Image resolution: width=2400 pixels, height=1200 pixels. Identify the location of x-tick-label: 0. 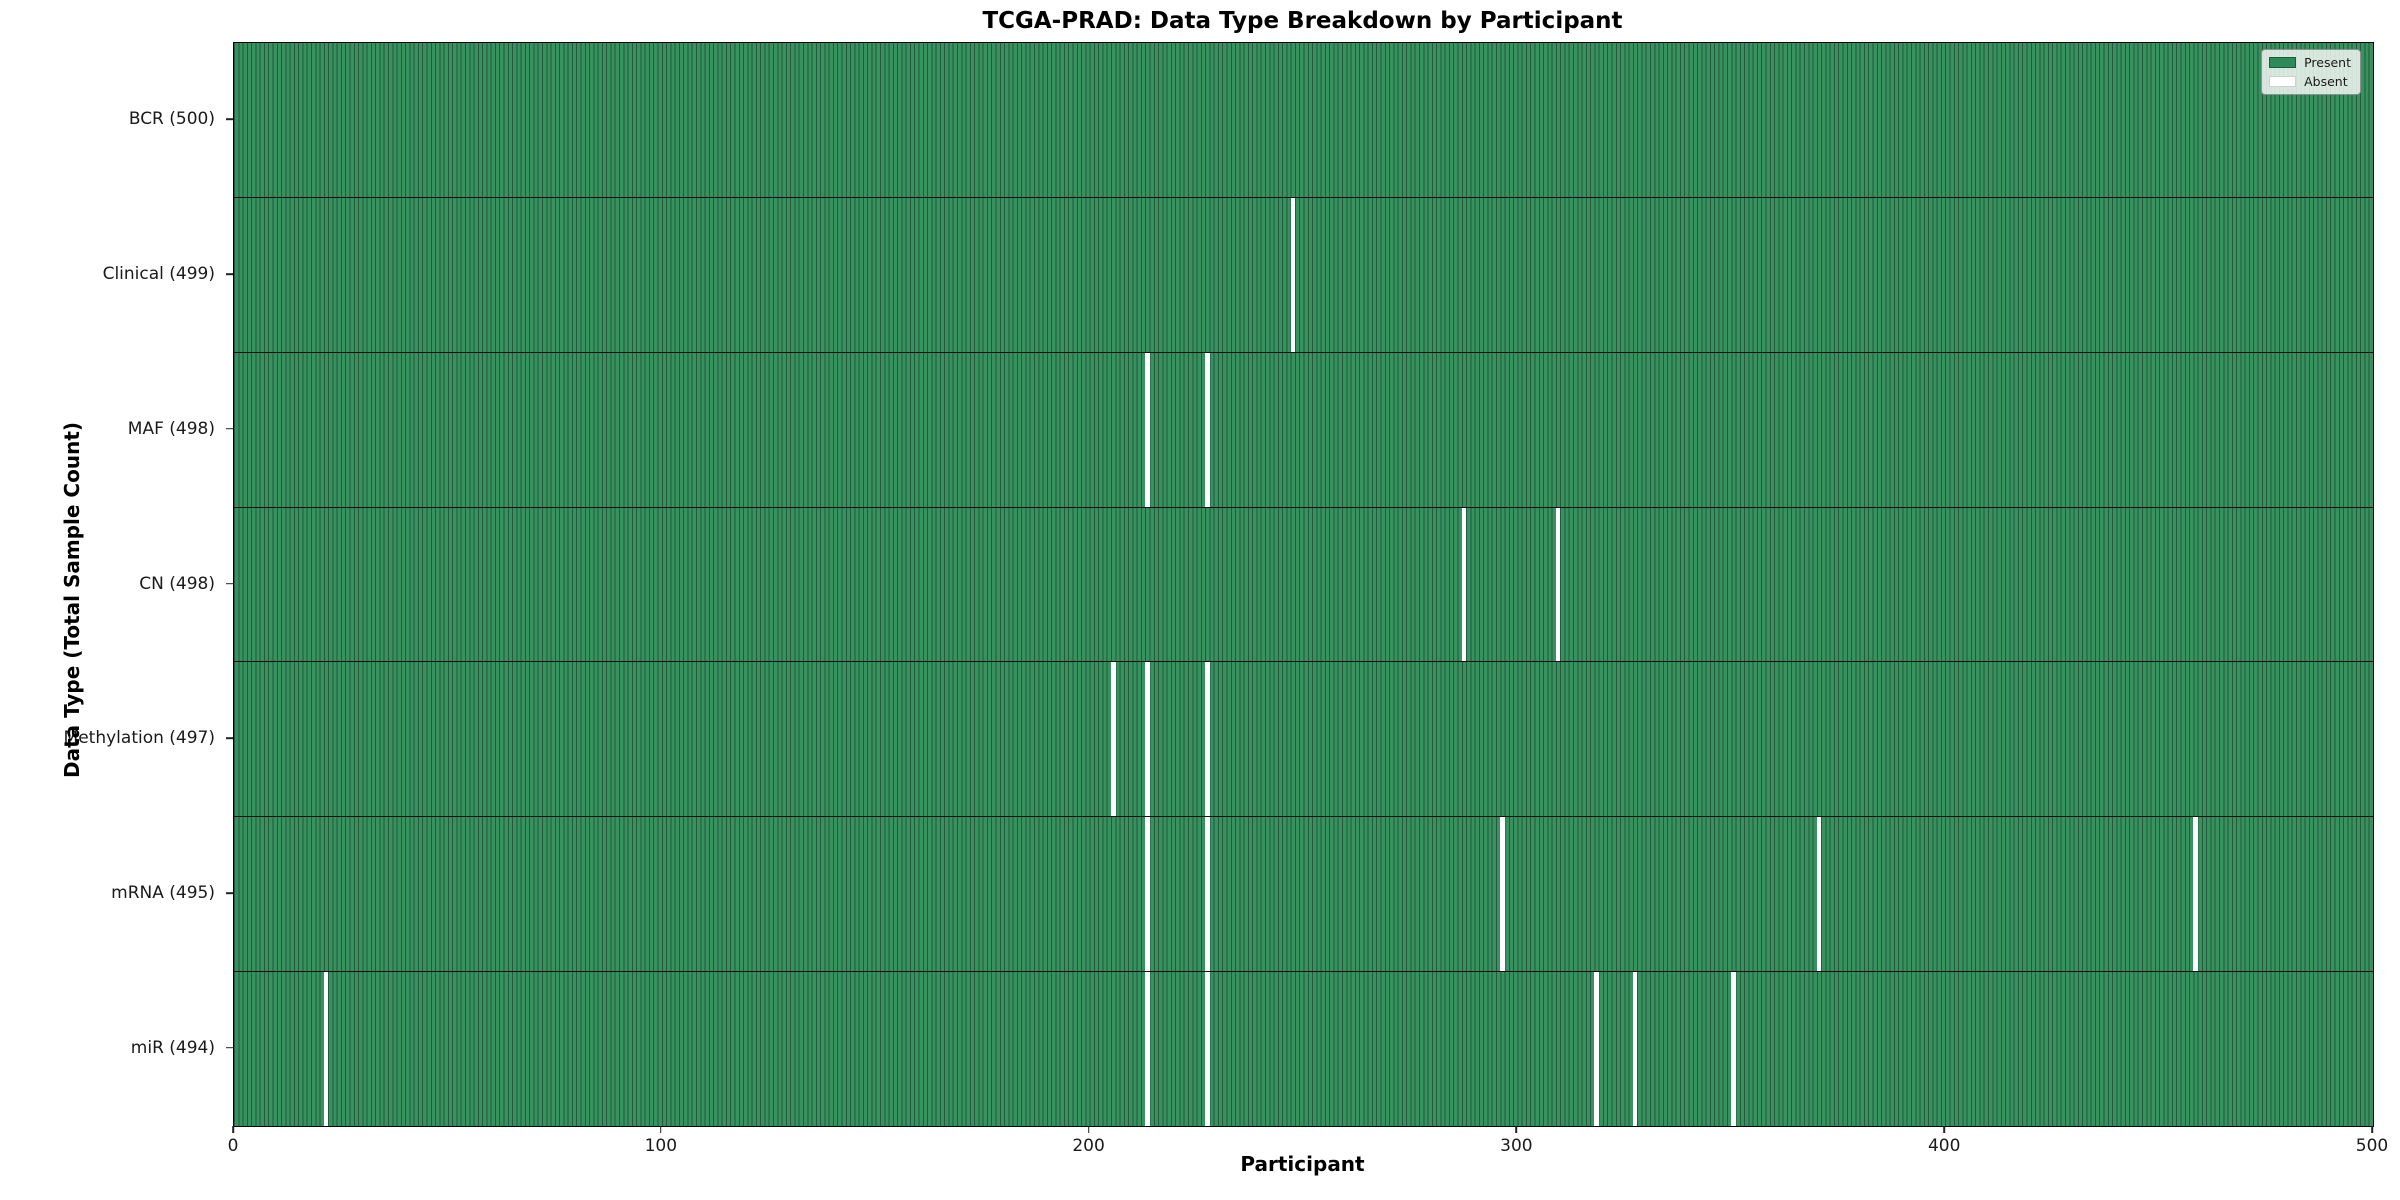
(233, 1146).